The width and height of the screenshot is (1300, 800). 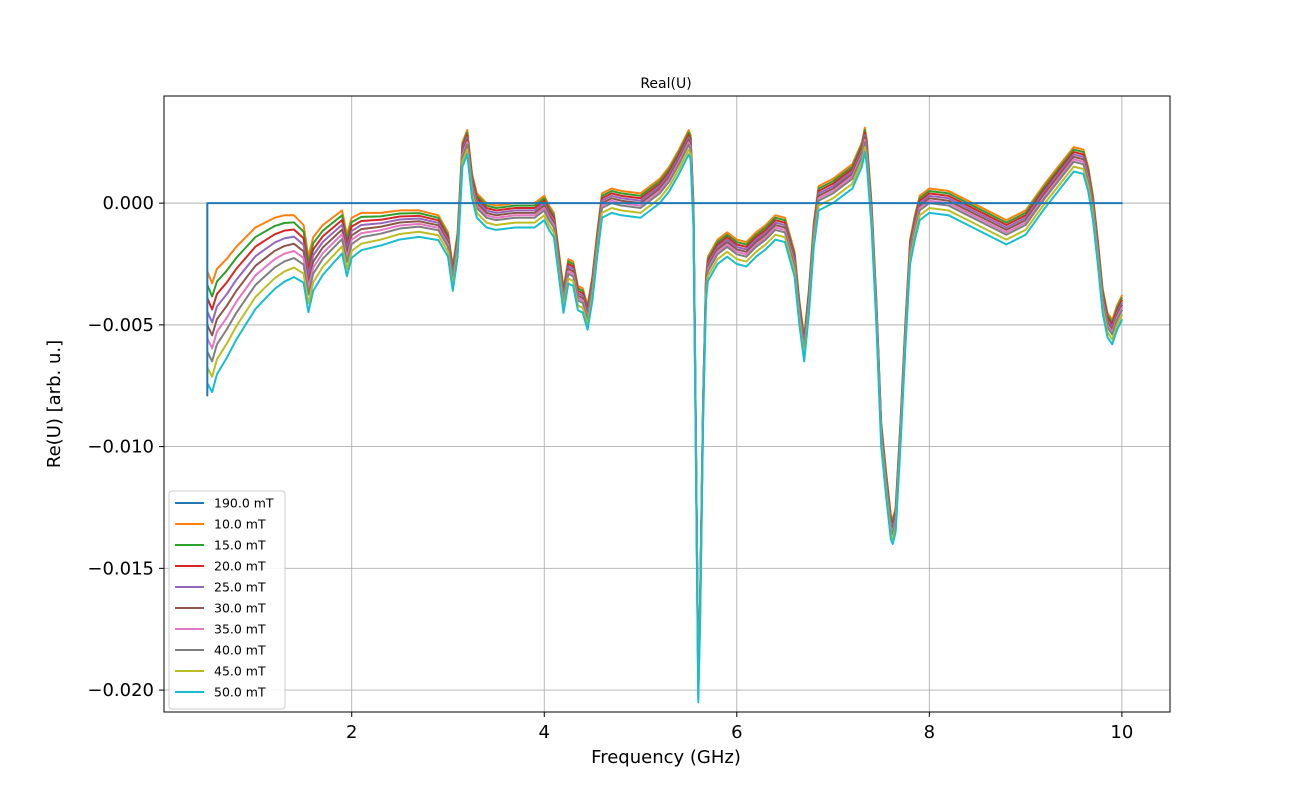 I want to click on legend-label: 40.0 mT, so click(x=240, y=650).